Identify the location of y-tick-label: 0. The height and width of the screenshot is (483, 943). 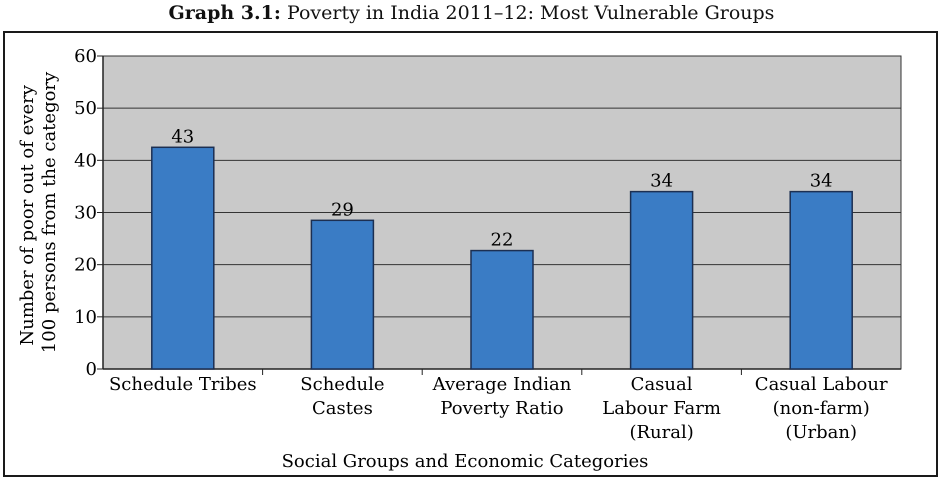
(91, 369).